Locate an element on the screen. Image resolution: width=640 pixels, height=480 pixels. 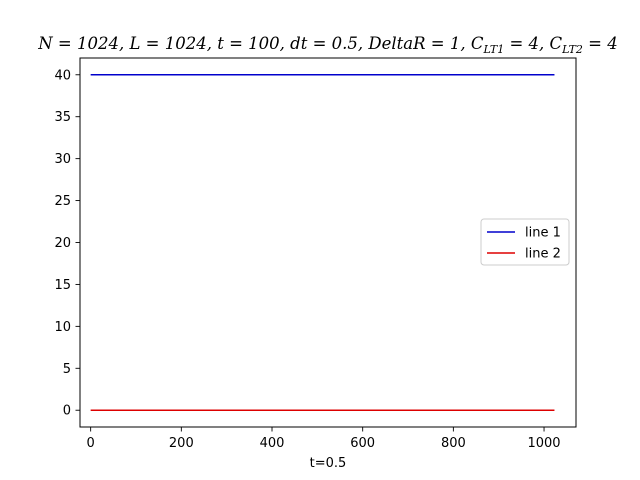
x-tick-label: 600 is located at coordinates (362, 443).